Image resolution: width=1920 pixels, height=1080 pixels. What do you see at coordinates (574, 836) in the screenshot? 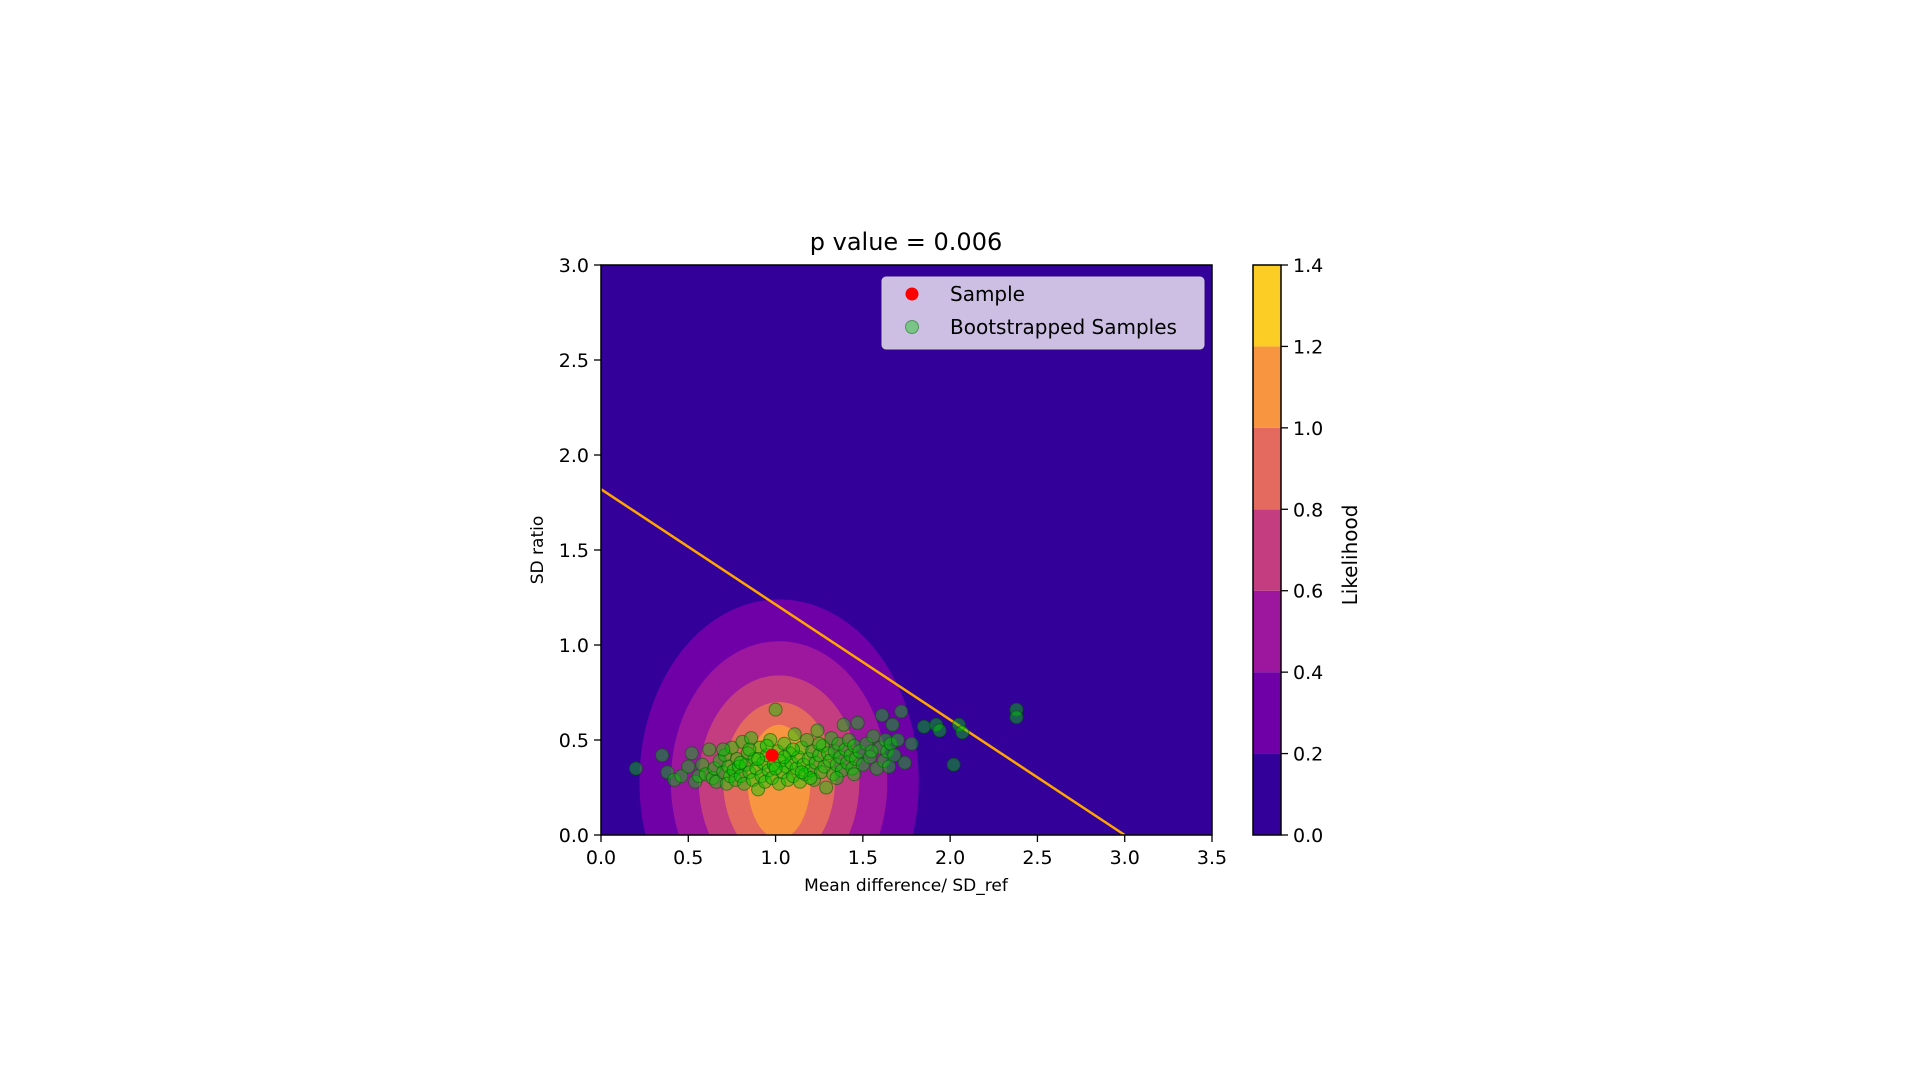
I see `y-tick-label: 0.0` at bounding box center [574, 836].